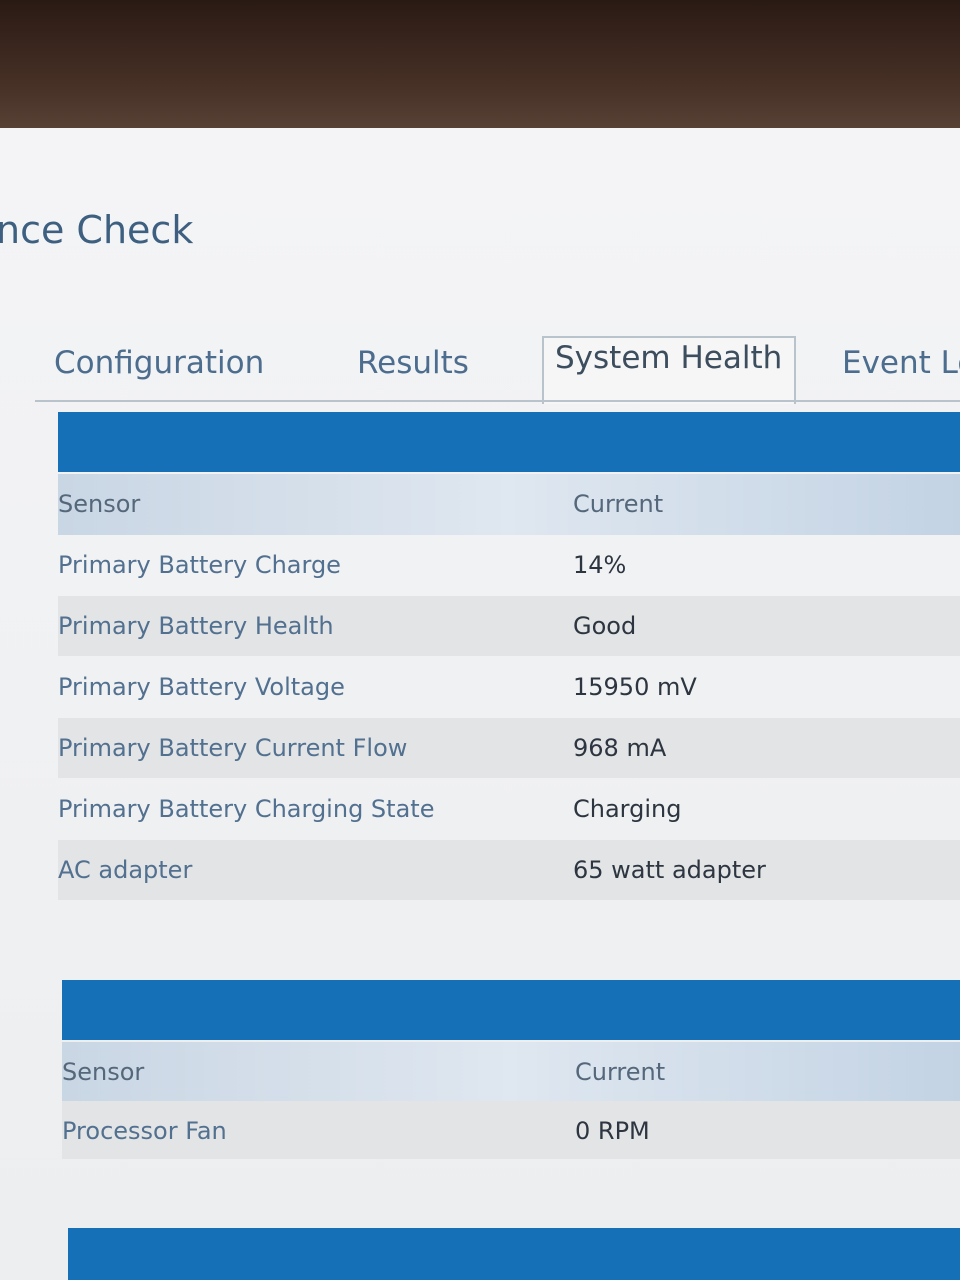  I want to click on active-tab-frame, so click(669, 370).